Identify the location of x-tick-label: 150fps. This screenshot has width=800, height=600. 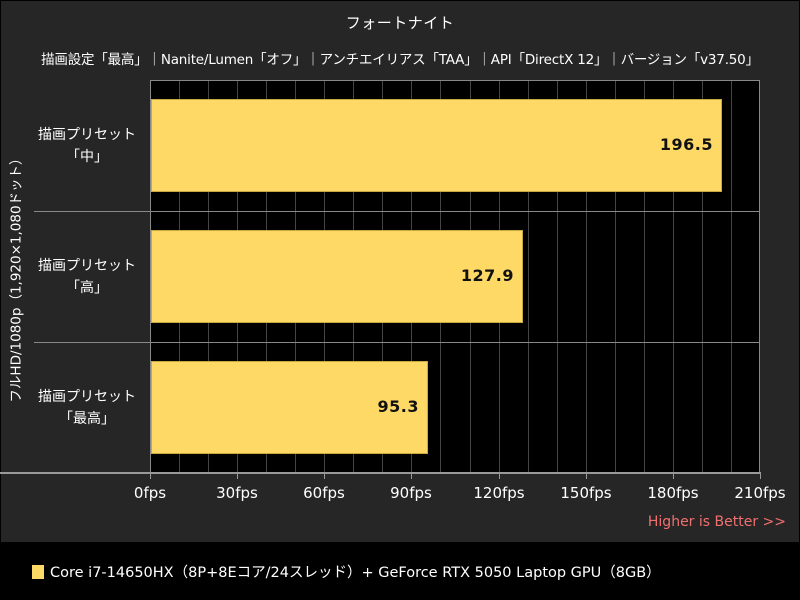
(586, 493).